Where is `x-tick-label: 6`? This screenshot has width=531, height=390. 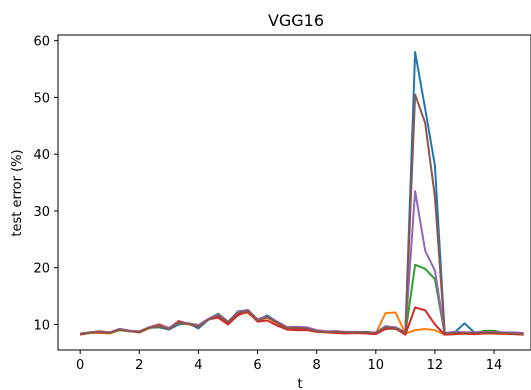
x-tick-label: 6 is located at coordinates (257, 365).